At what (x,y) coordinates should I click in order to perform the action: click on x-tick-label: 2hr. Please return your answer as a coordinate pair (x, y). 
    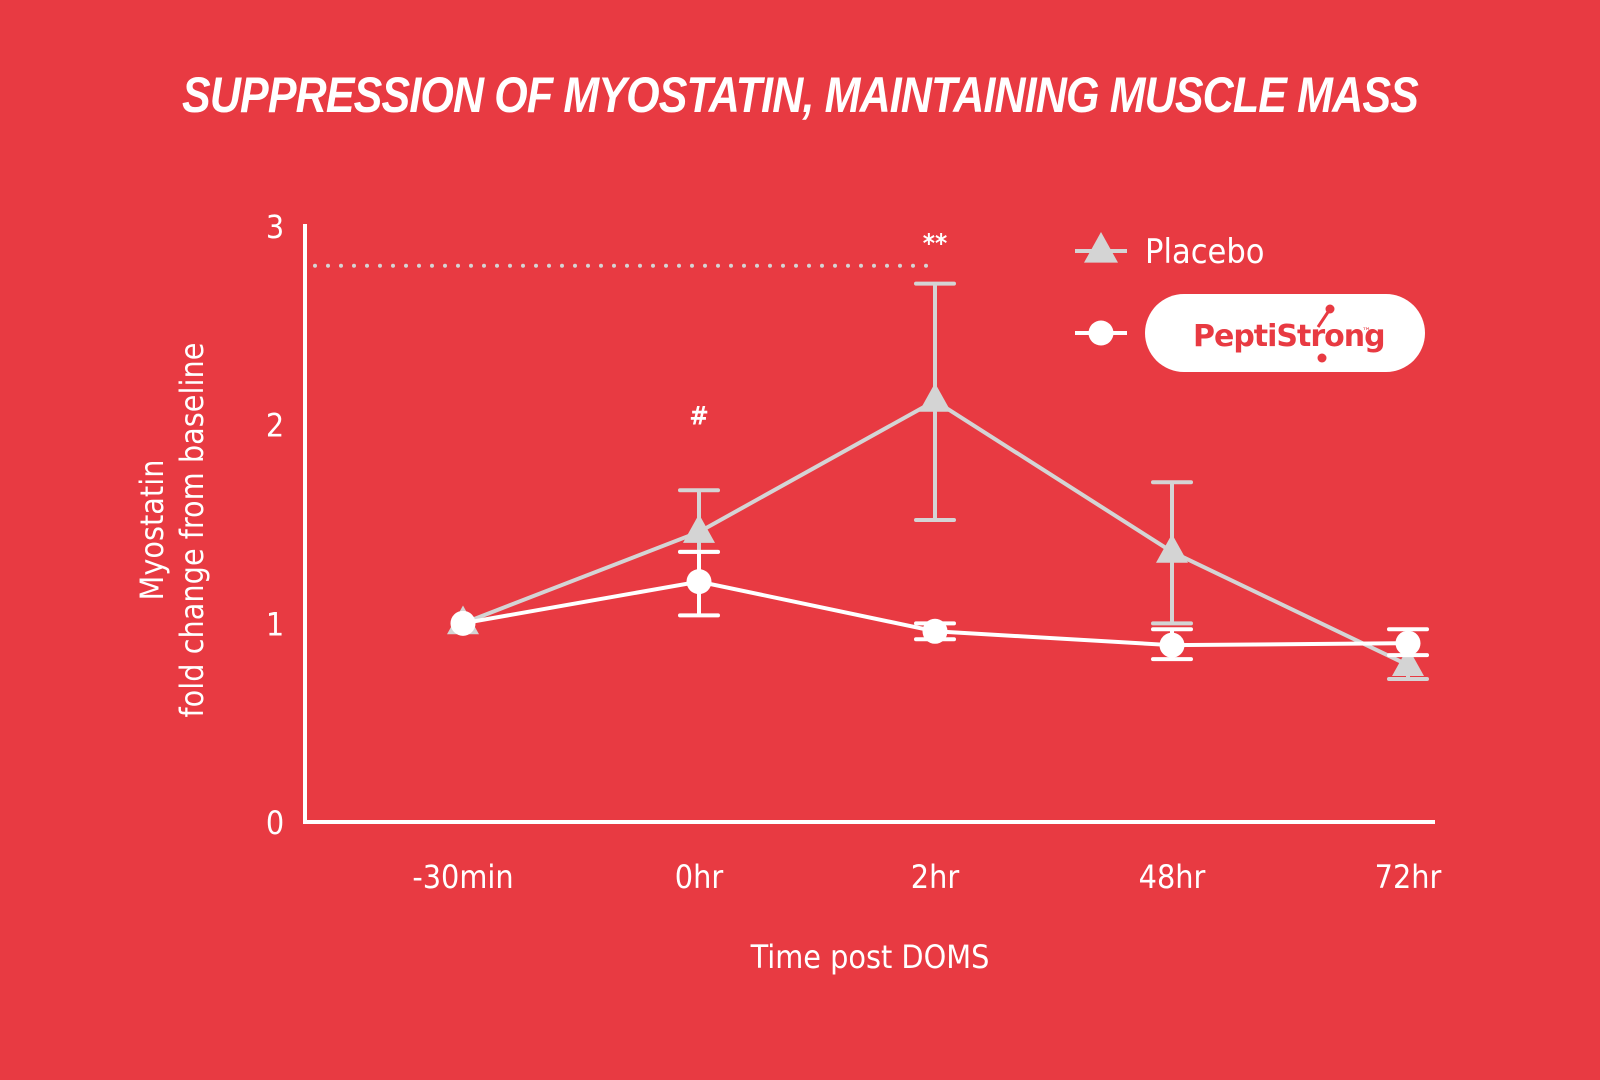
    Looking at the image, I should click on (935, 877).